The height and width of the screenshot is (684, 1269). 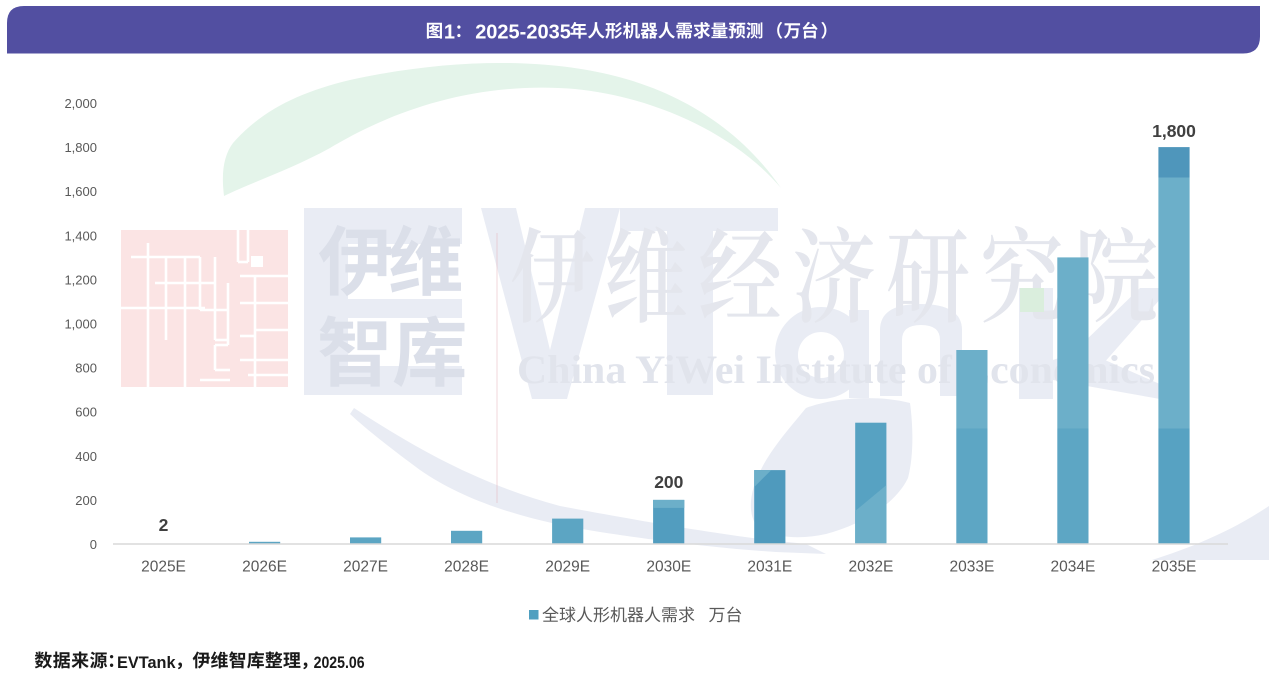 I want to click on svg-text: 0, so click(x=93, y=544).